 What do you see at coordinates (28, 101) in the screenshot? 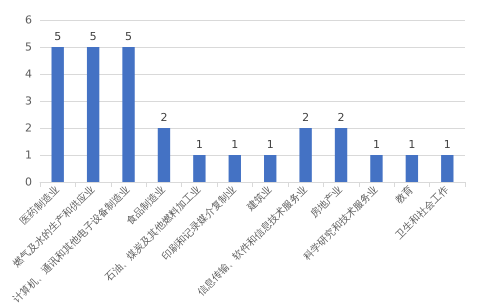
I see `y-tick-label: 3` at bounding box center [28, 101].